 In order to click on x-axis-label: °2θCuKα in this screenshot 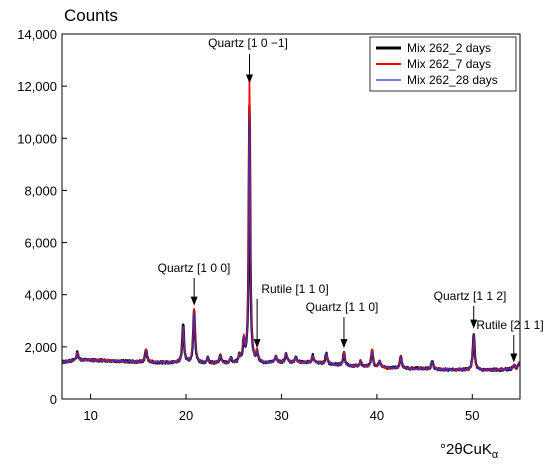, I will do `click(469, 451)`.